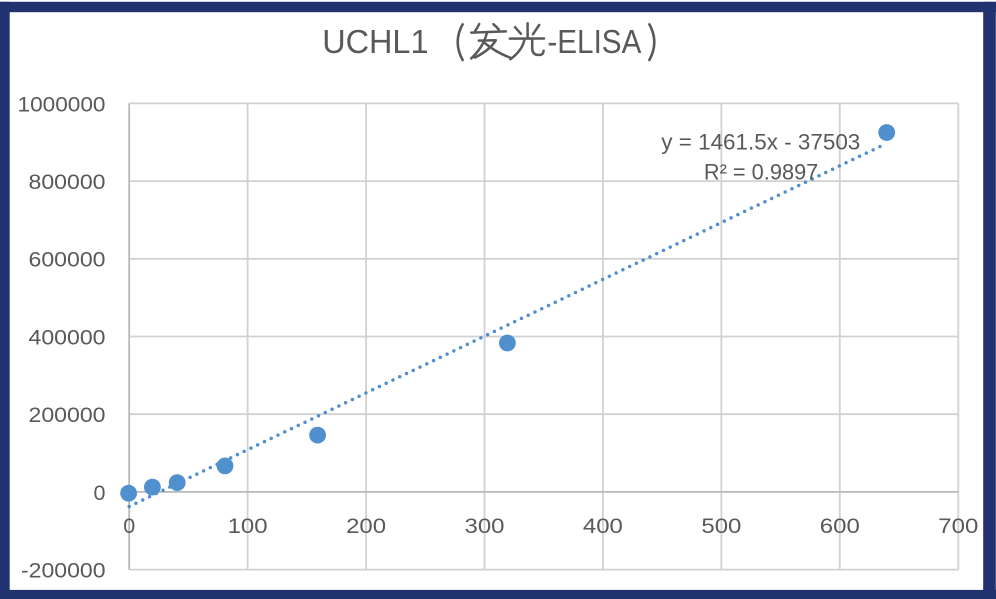  I want to click on svg-text: 600, so click(840, 526).